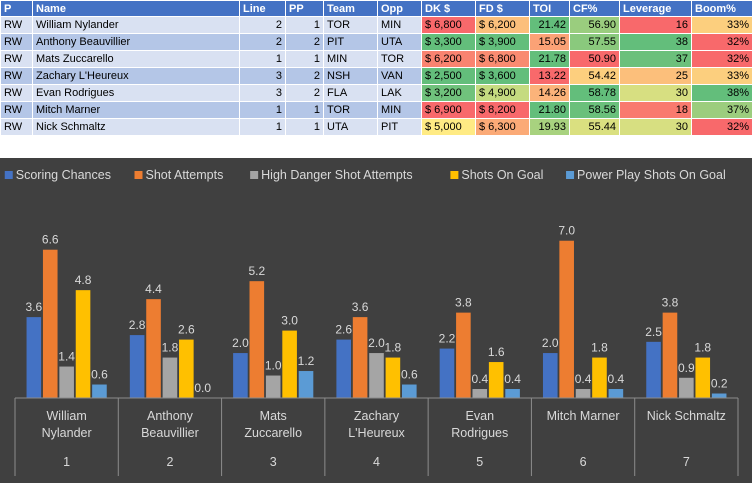 The width and height of the screenshot is (752, 483). What do you see at coordinates (304, 8) in the screenshot?
I see `header-pp: PP` at bounding box center [304, 8].